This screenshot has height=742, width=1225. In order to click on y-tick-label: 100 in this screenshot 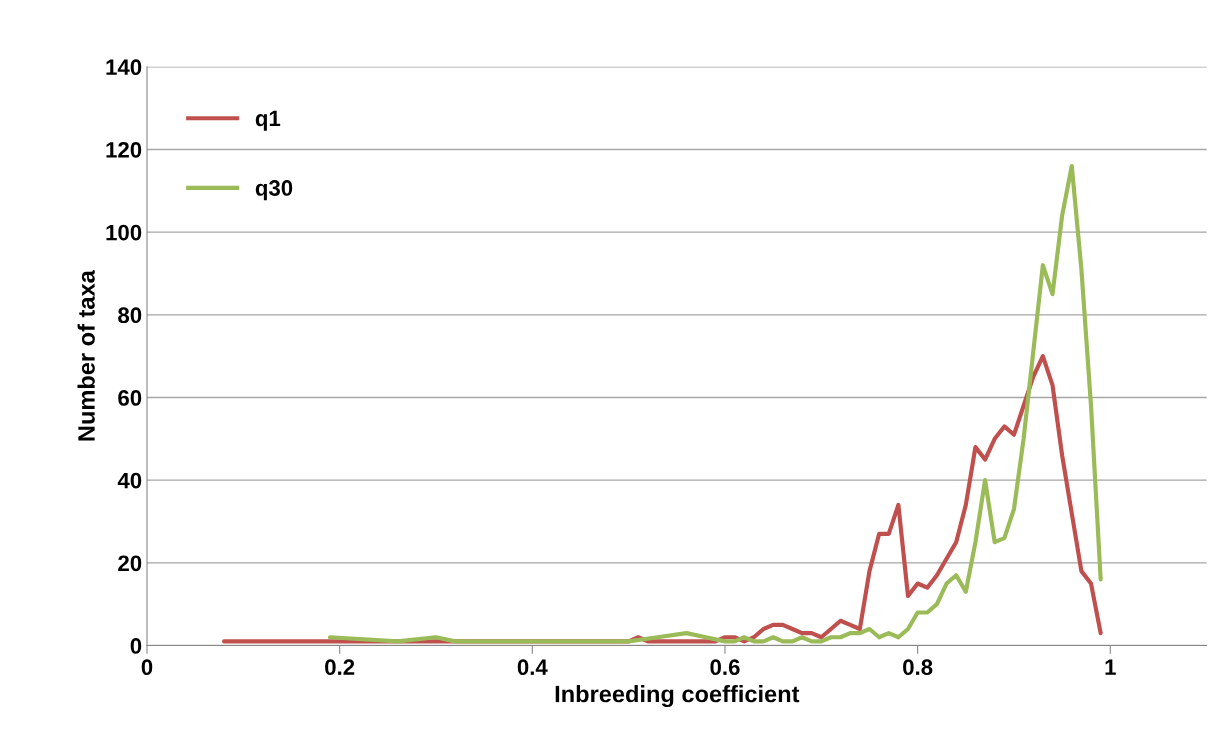, I will do `click(124, 232)`.